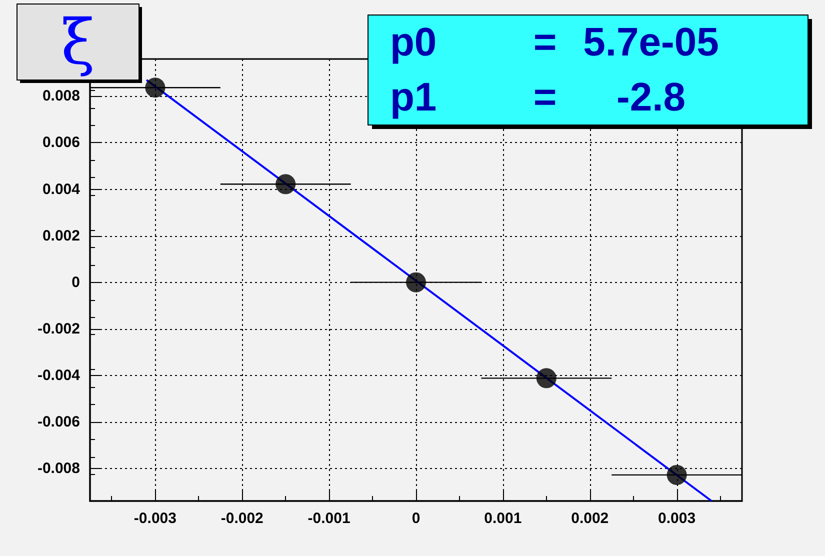 Image resolution: width=825 pixels, height=556 pixels. Describe the element at coordinates (61, 189) in the screenshot. I see `y-tick-label: 0.004` at that location.